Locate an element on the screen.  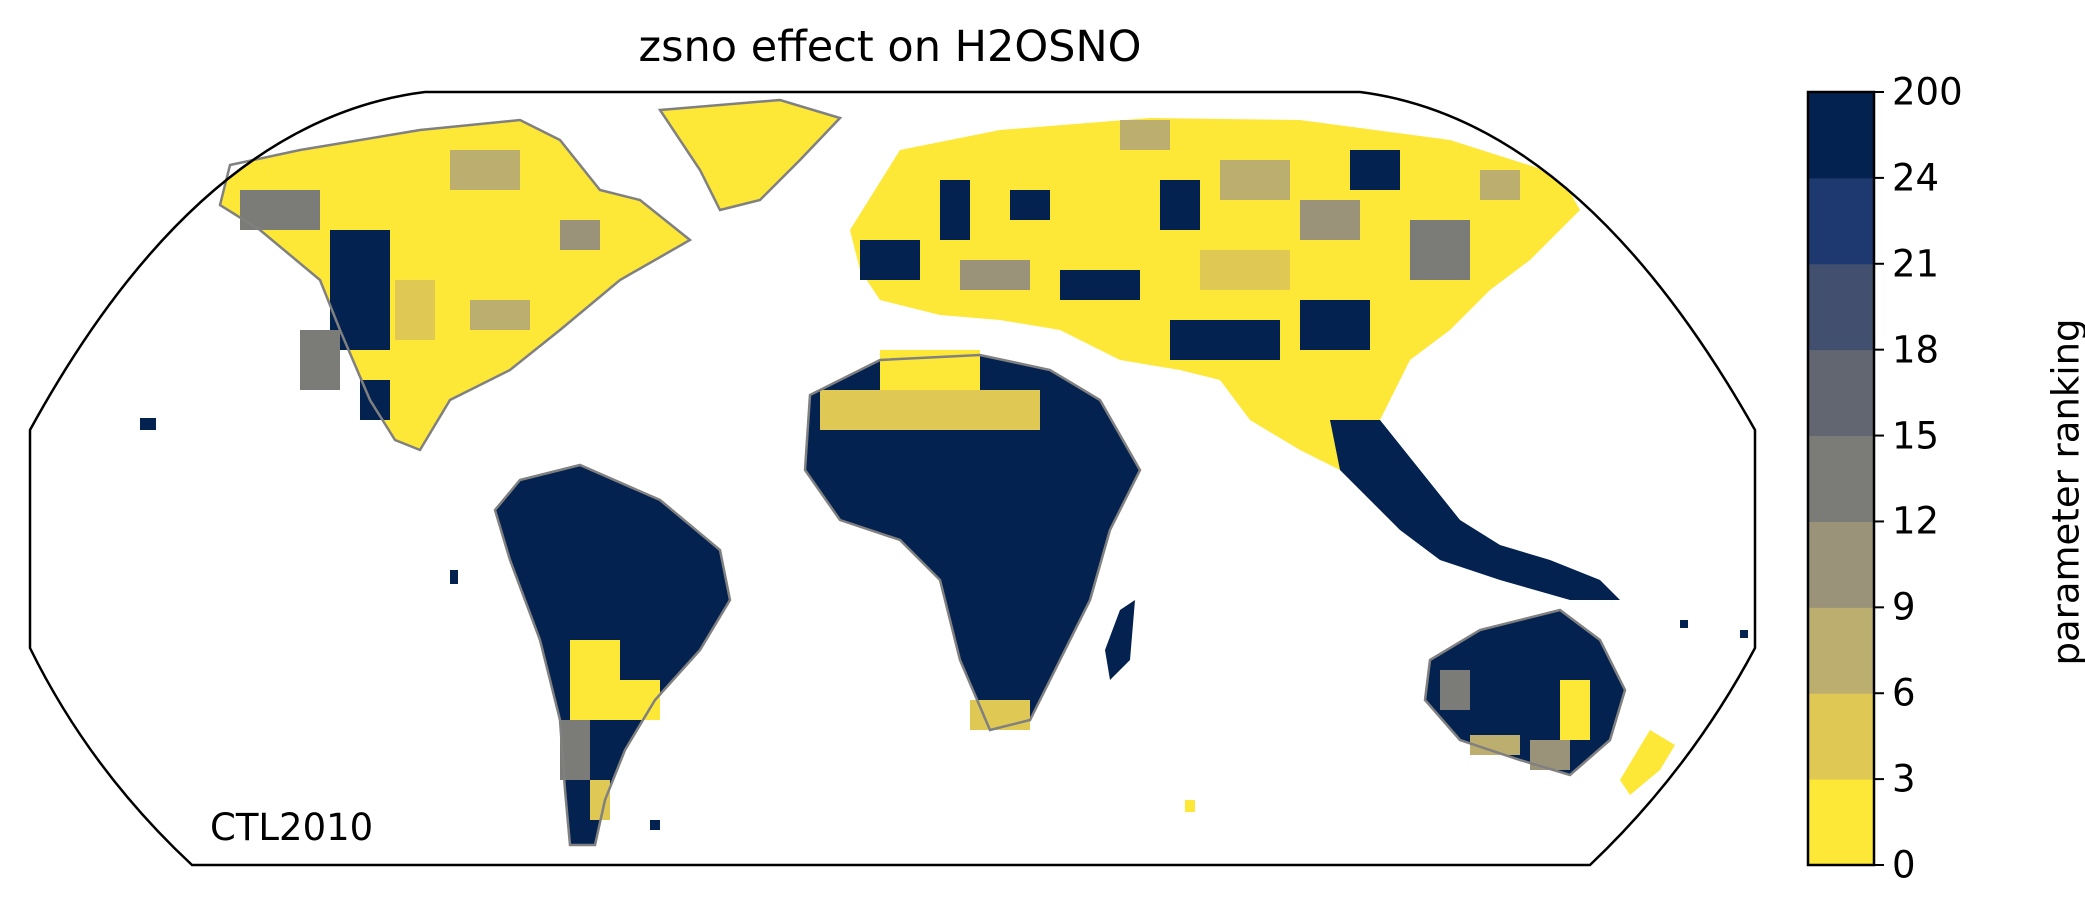
colorbar-tick-label: 18 is located at coordinates (1916, 350).